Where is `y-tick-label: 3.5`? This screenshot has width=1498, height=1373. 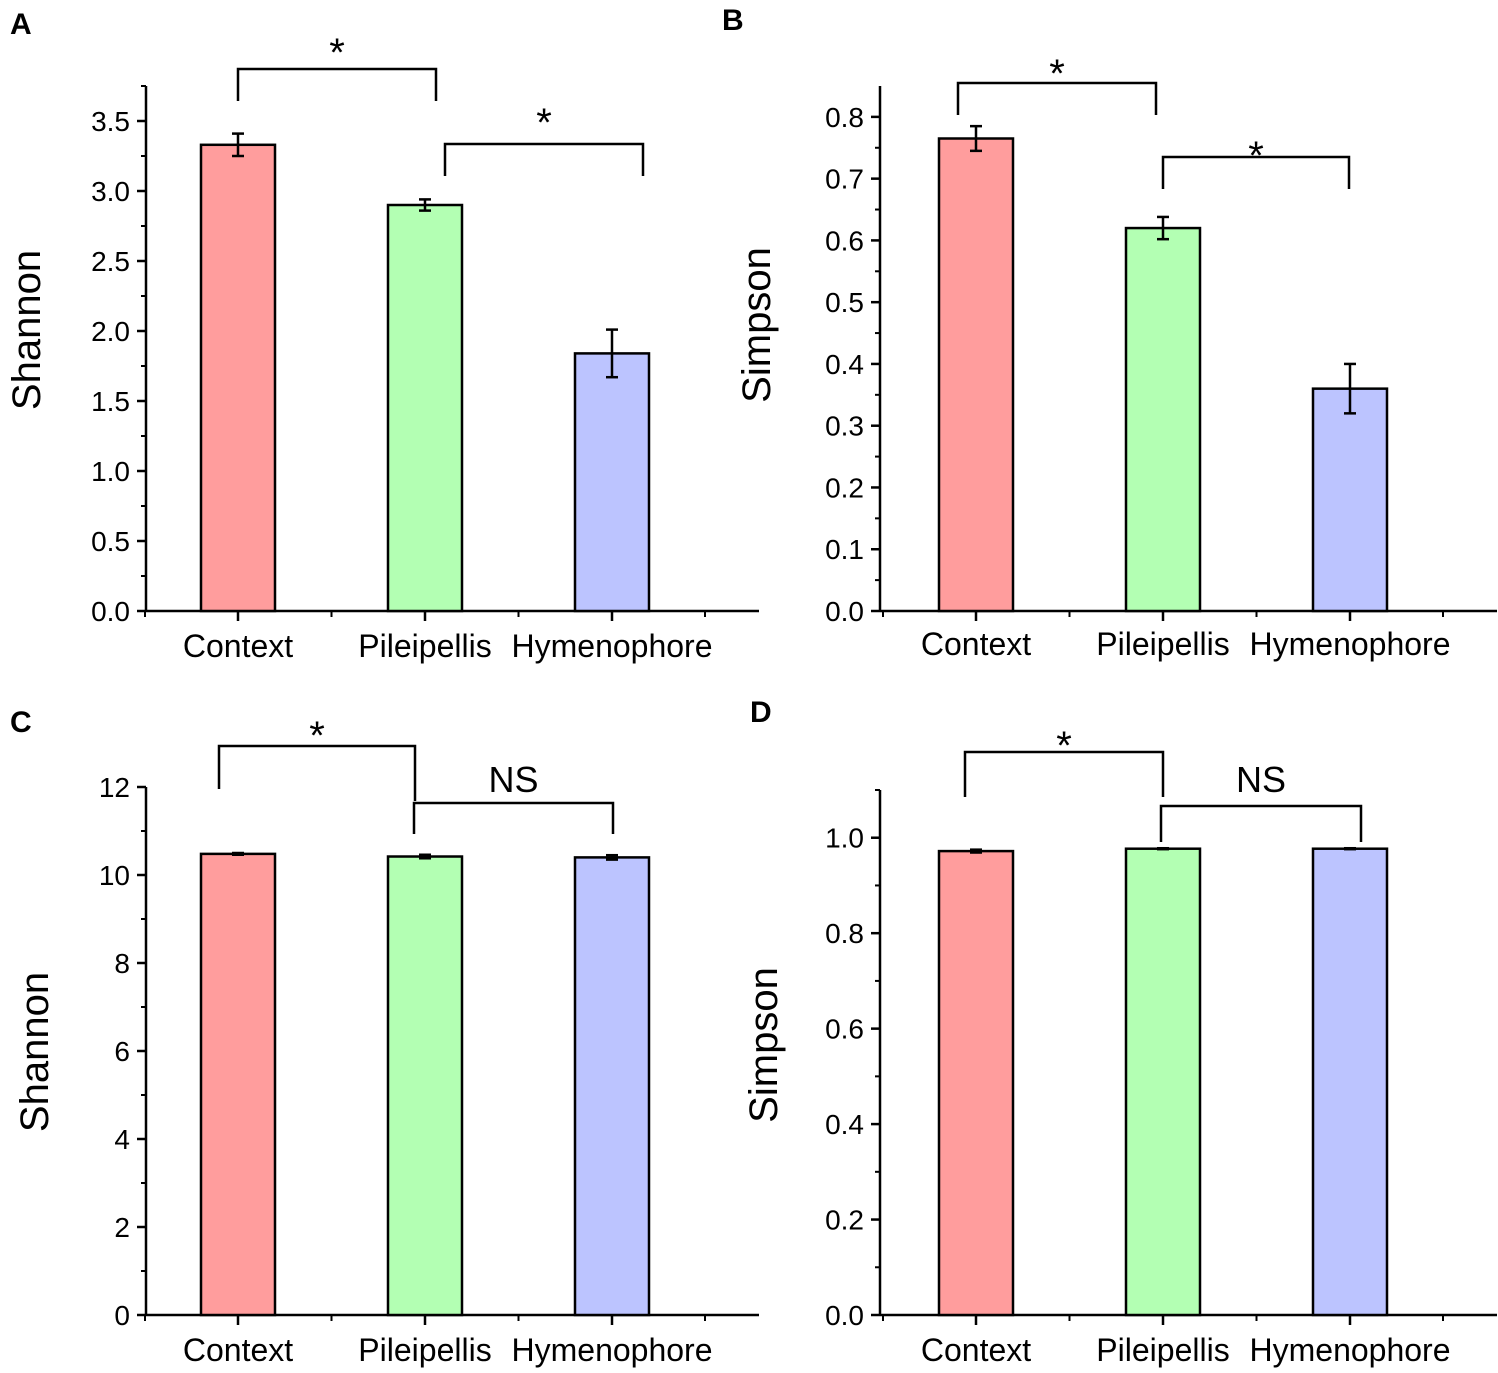
y-tick-label: 3.5 is located at coordinates (110, 121).